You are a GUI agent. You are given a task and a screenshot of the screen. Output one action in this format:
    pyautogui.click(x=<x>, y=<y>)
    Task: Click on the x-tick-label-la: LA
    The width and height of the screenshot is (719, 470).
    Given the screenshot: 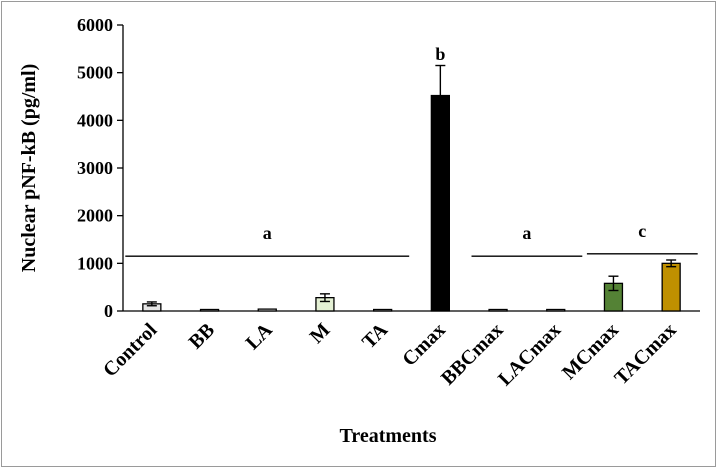 What is the action you would take?
    pyautogui.click(x=260, y=337)
    